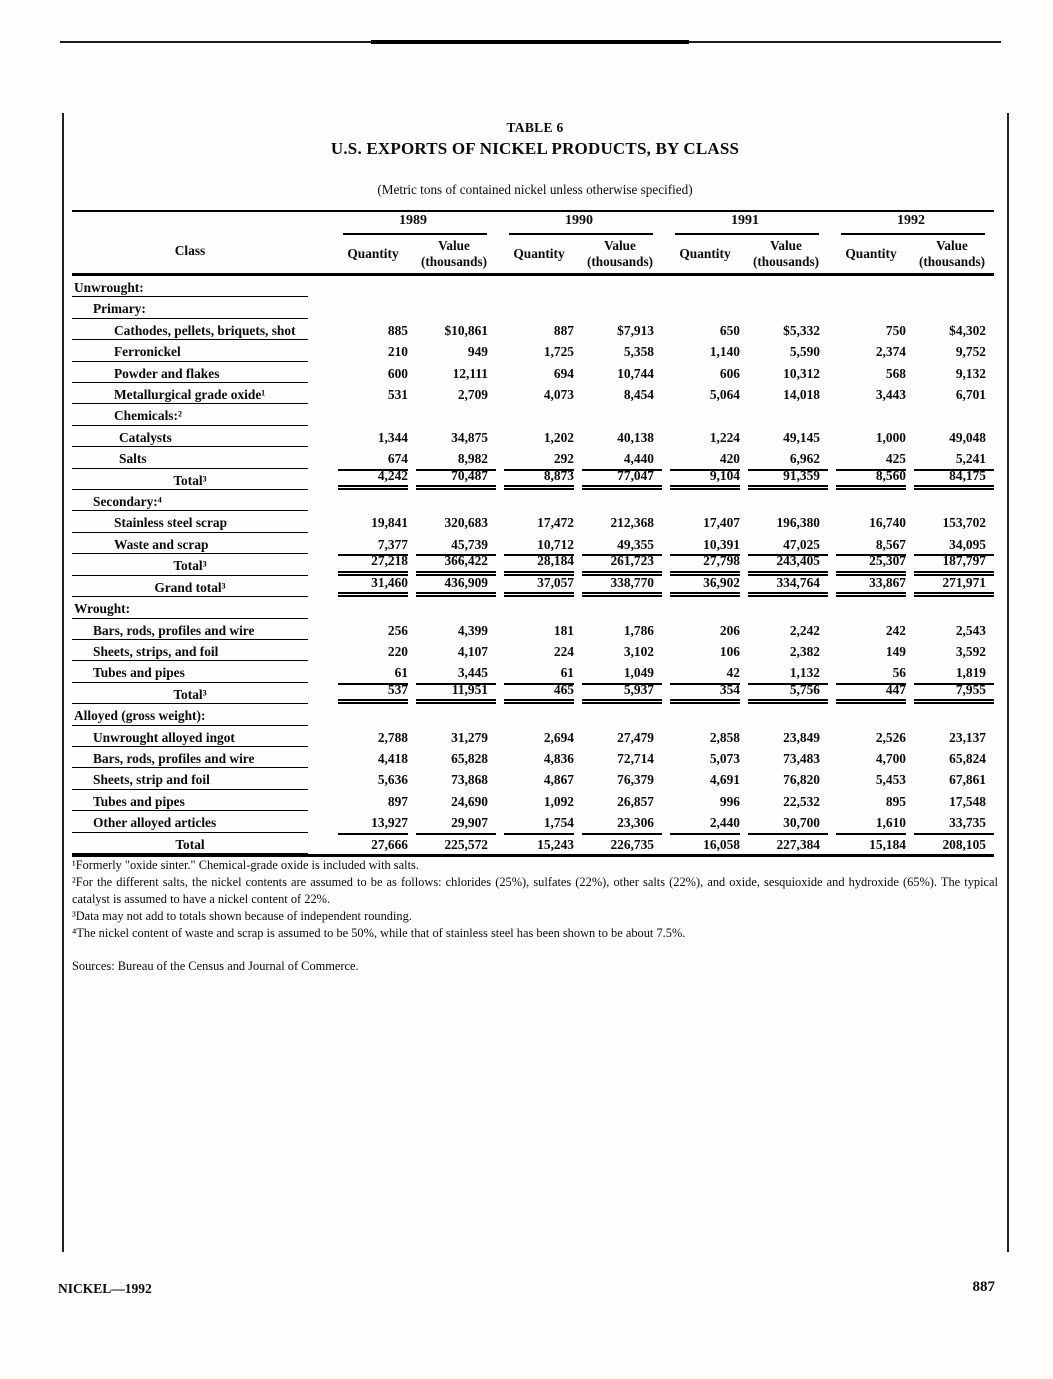 Image resolution: width=1053 pixels, height=1379 pixels. What do you see at coordinates (635, 758) in the screenshot?
I see `value-cell: 72,714` at bounding box center [635, 758].